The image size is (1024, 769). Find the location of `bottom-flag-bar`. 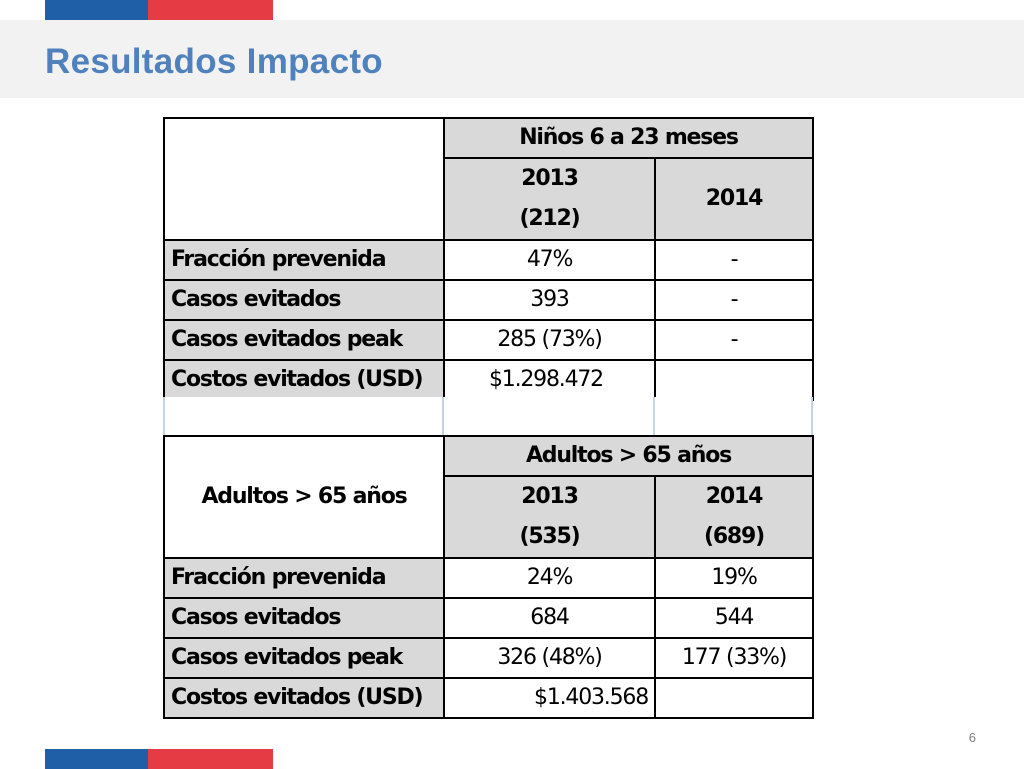

bottom-flag-bar is located at coordinates (159, 759).